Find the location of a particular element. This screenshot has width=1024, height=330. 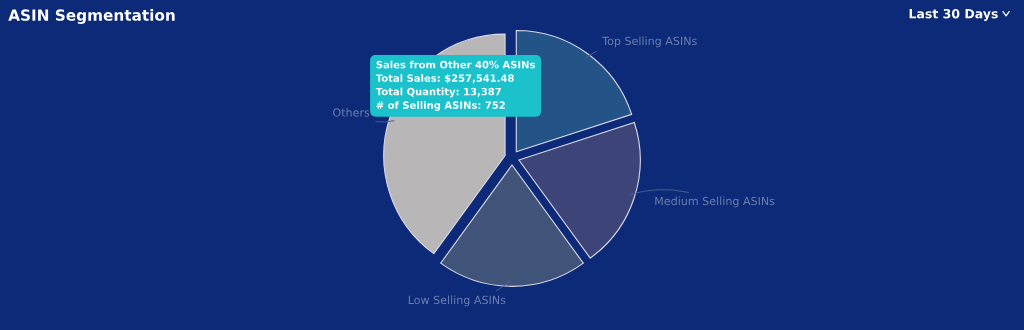

slice-label: Medium Selling ASINs is located at coordinates (715, 202).